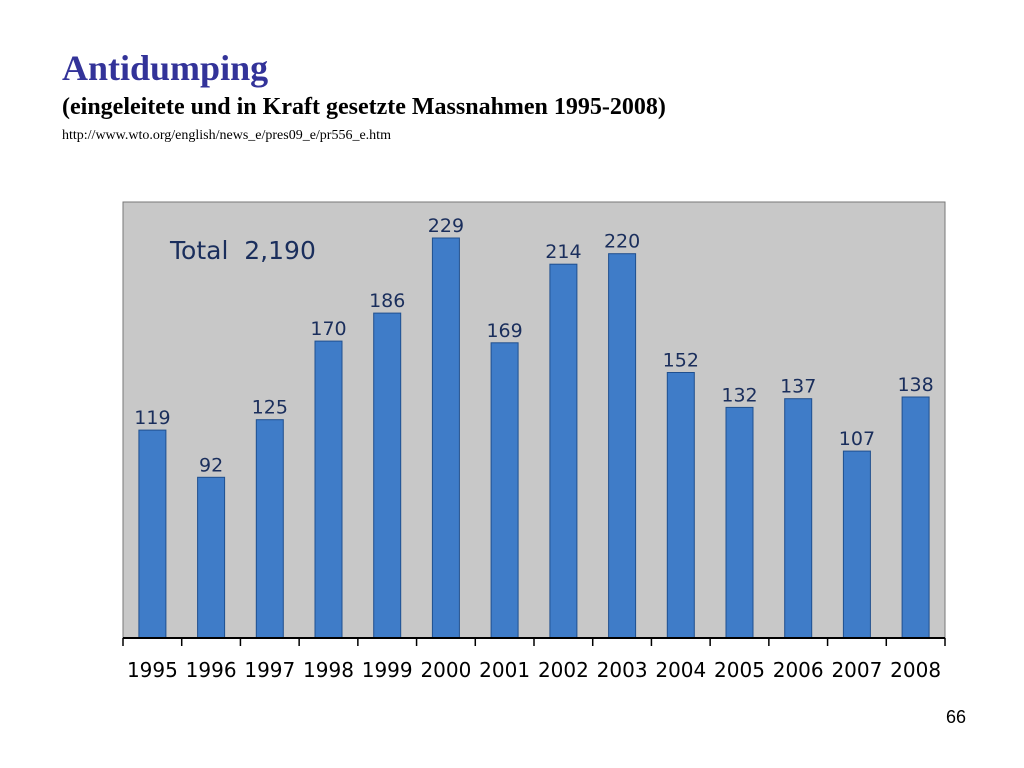 The width and height of the screenshot is (1024, 768). What do you see at coordinates (152, 670) in the screenshot?
I see `x-tick-label-1995: 1995` at bounding box center [152, 670].